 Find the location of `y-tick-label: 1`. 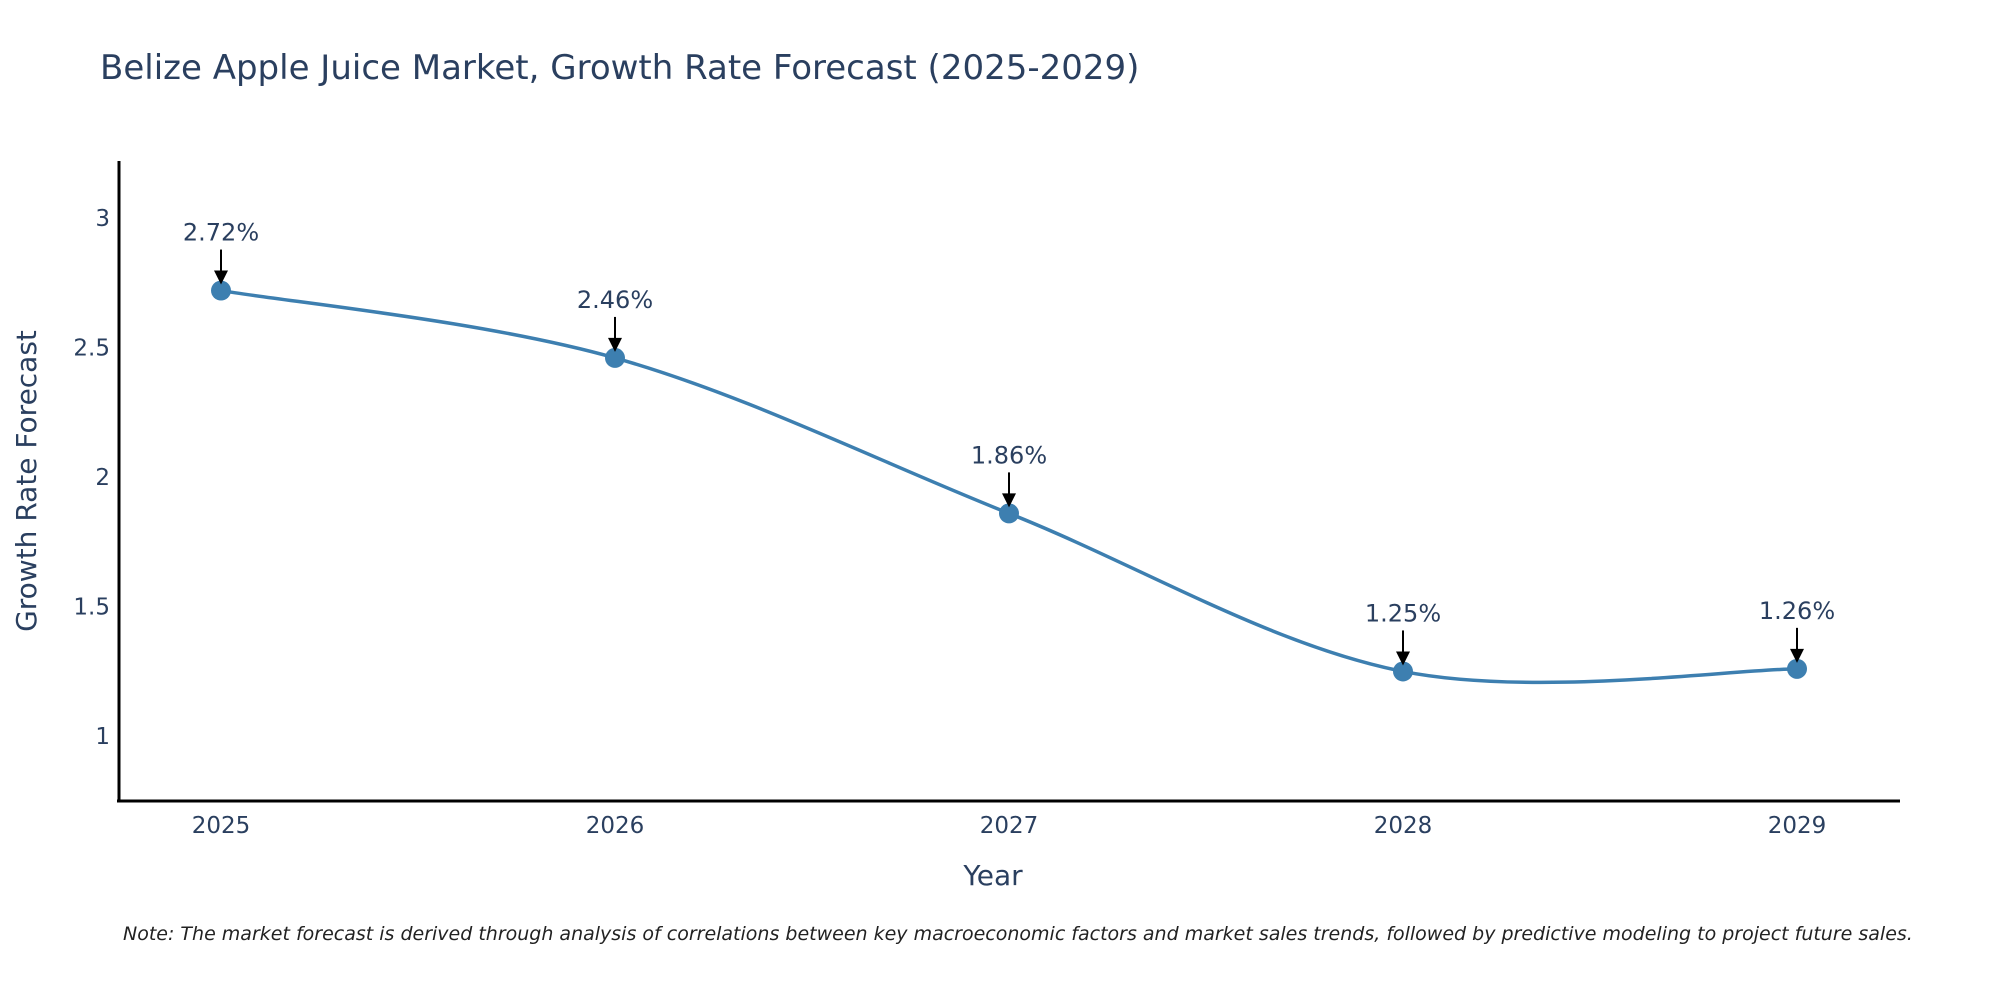

y-tick-label: 1 is located at coordinates (102, 737).